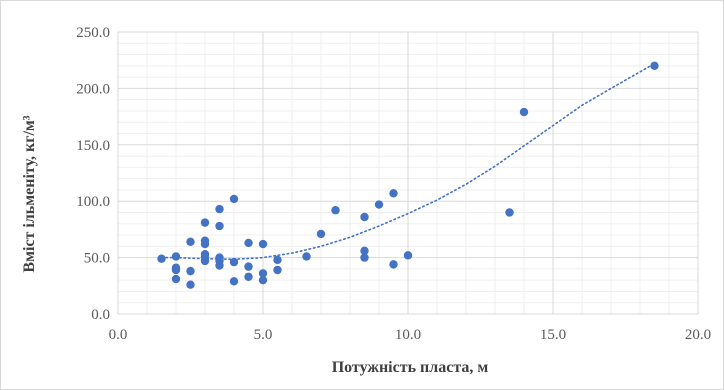 The width and height of the screenshot is (724, 390). I want to click on y-axis-tick-labels: 0.0 50.0 100.0 150.0 200.0 250.0, so click(93, 174).